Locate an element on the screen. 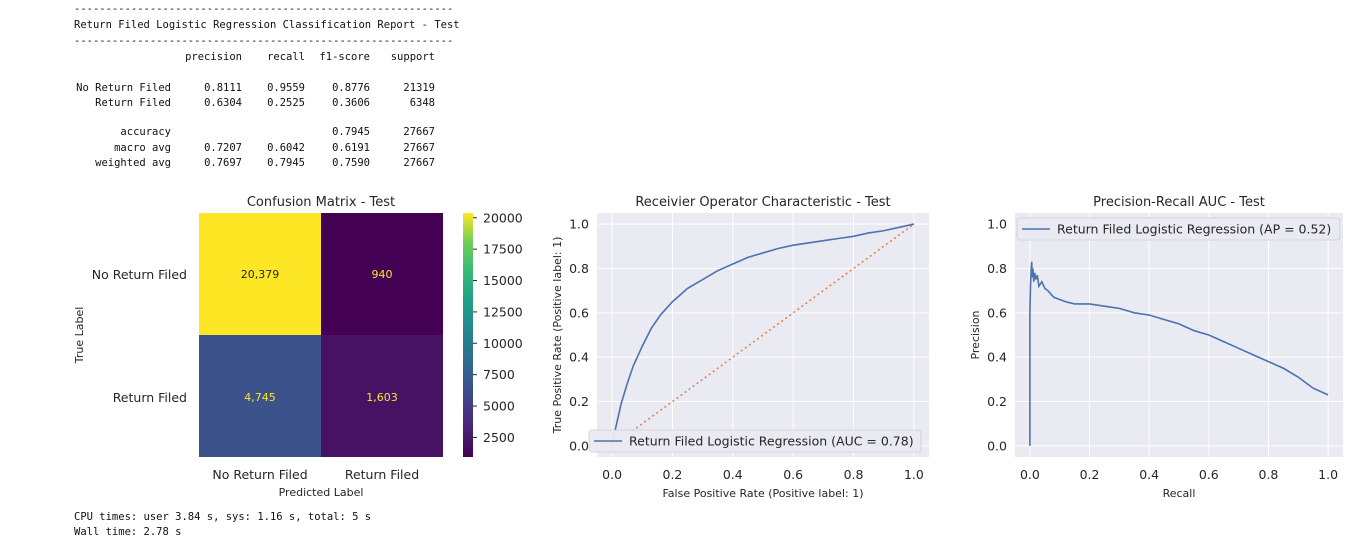 The height and width of the screenshot is (555, 1365). cm-colorbar-ticks: 20000 17500 15000 12500 10000 7500 5000 2500 is located at coordinates (498, 327).